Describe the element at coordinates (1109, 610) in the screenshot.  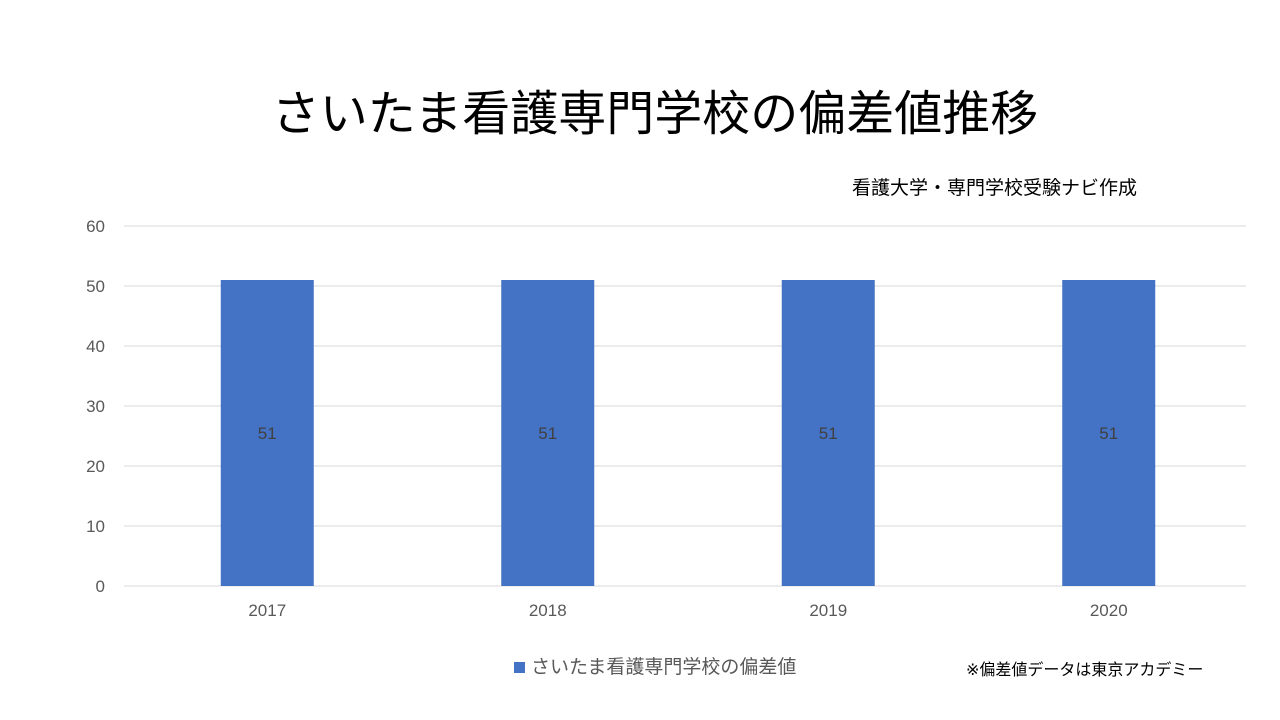
I see `x-tick-label: 2020` at that location.